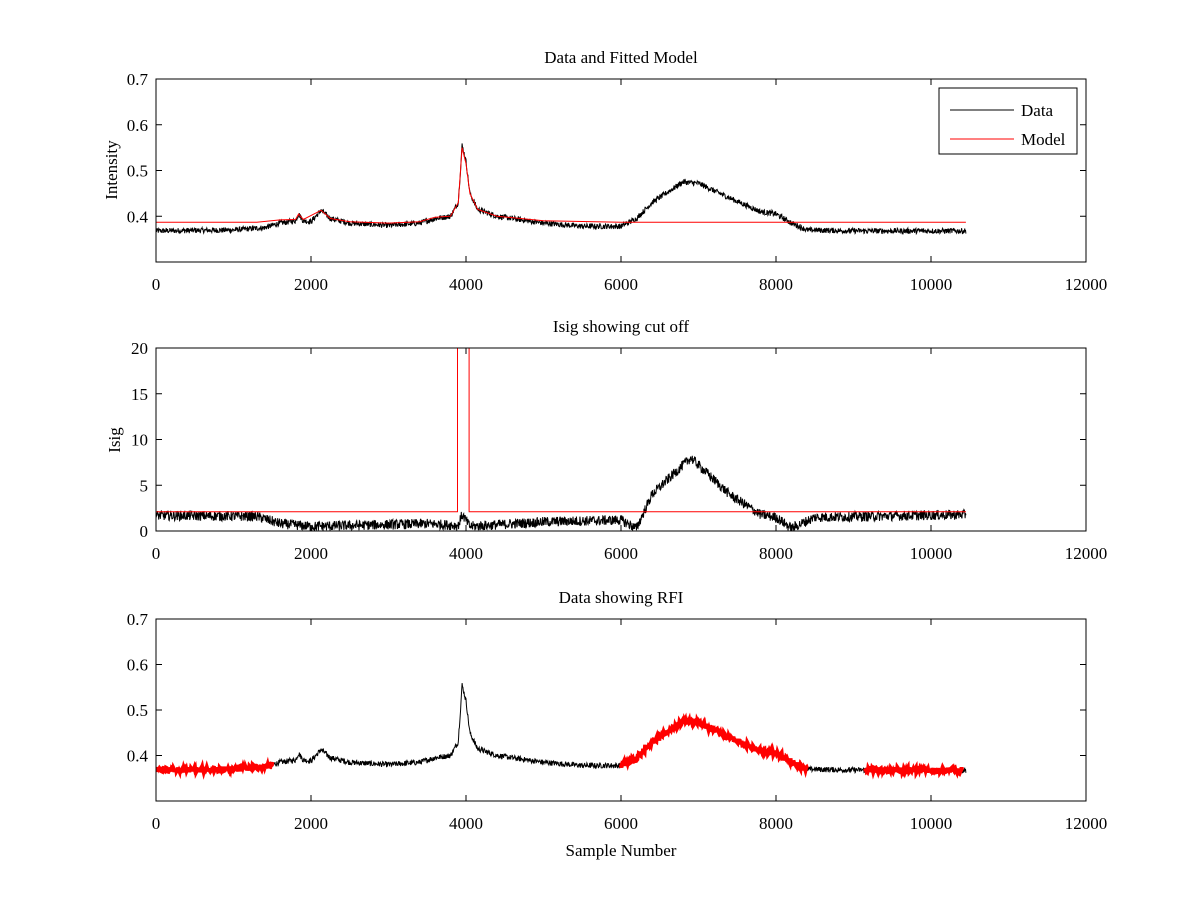 This screenshot has width=1200, height=900. Describe the element at coordinates (1037, 110) in the screenshot. I see `legend-label-data: Data` at that location.